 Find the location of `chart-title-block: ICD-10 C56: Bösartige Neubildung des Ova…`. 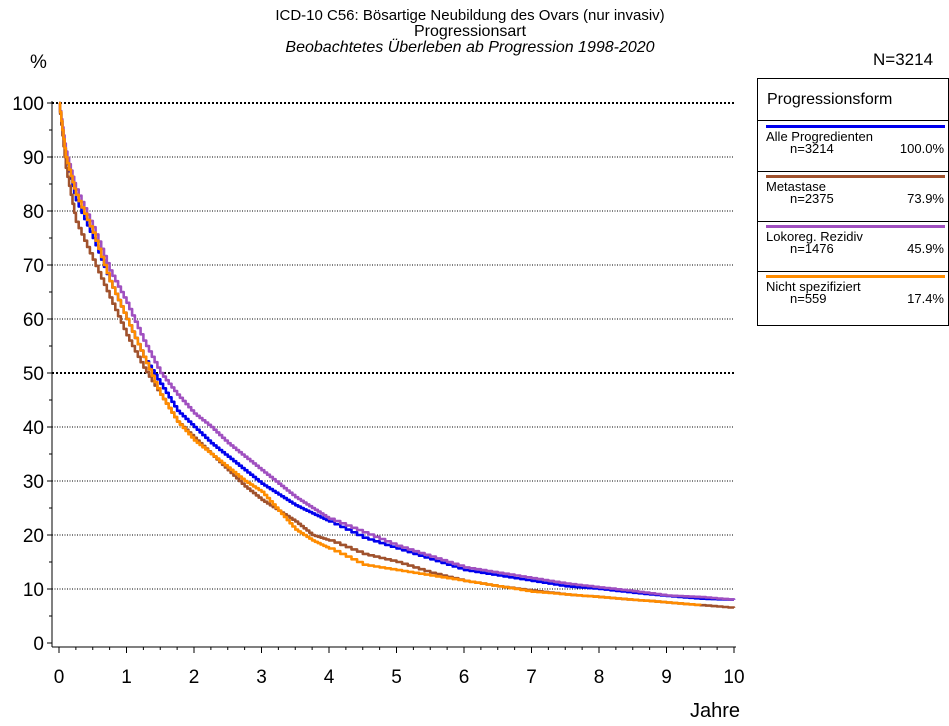

chart-title-block: ICD-10 C56: Bösartige Neubildung des Ova… is located at coordinates (470, 32).